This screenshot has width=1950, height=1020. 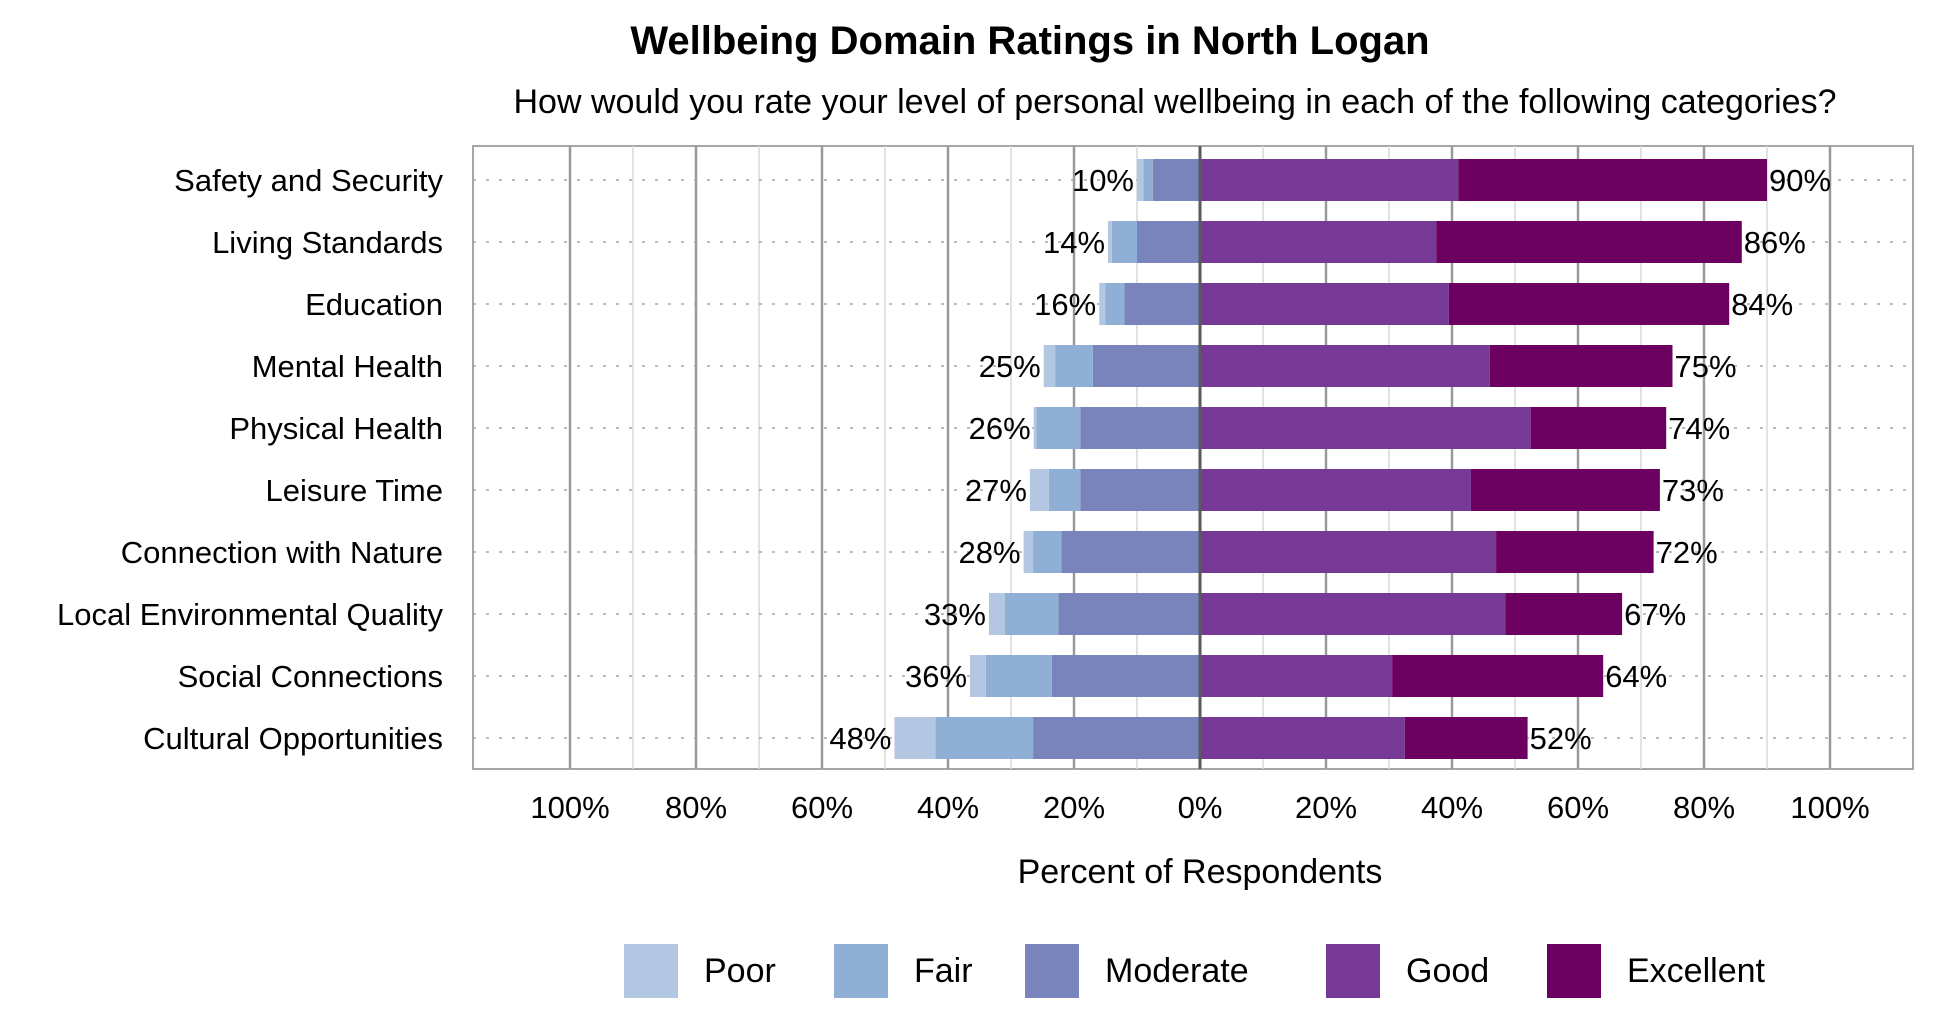 What do you see at coordinates (1103, 180) in the screenshot?
I see `negative-total-label: 10%` at bounding box center [1103, 180].